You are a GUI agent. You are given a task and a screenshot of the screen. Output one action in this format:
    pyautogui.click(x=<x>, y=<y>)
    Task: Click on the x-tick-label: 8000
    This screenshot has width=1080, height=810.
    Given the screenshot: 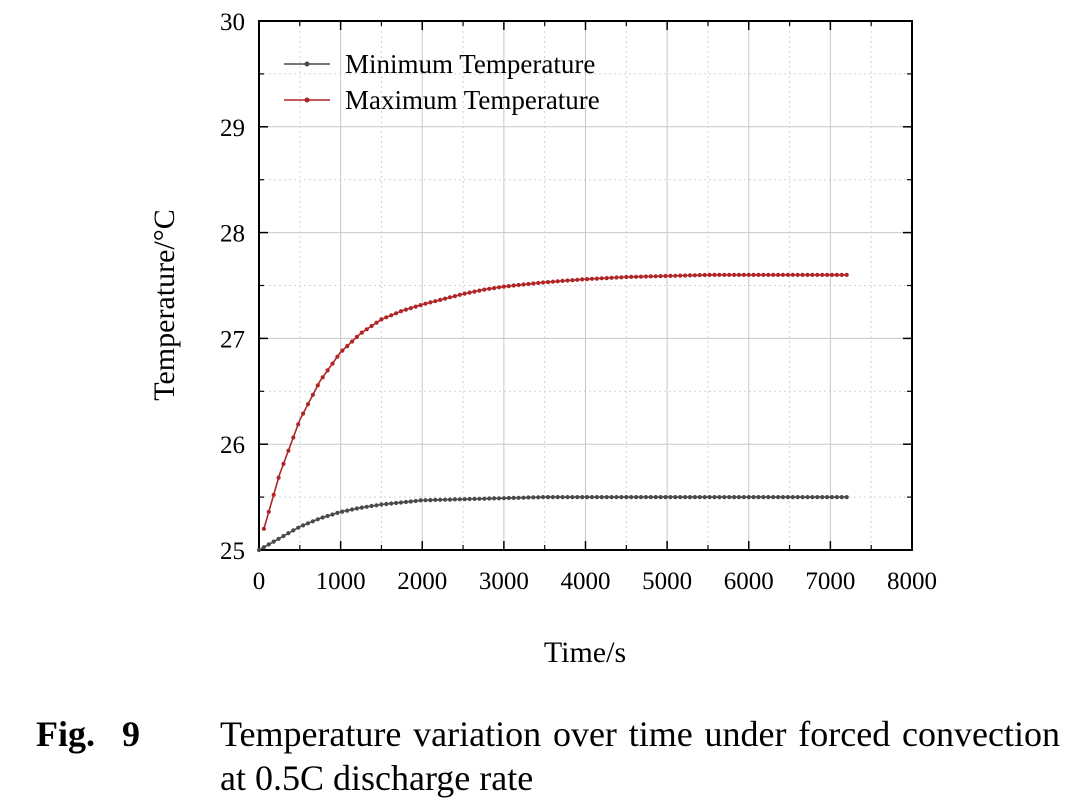 What is the action you would take?
    pyautogui.click(x=912, y=581)
    